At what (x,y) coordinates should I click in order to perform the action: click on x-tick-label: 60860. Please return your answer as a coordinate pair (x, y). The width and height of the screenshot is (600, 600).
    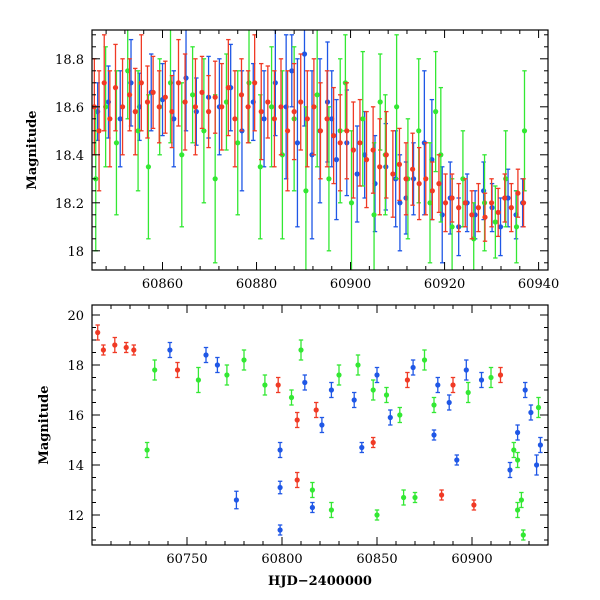
    Looking at the image, I should click on (162, 284).